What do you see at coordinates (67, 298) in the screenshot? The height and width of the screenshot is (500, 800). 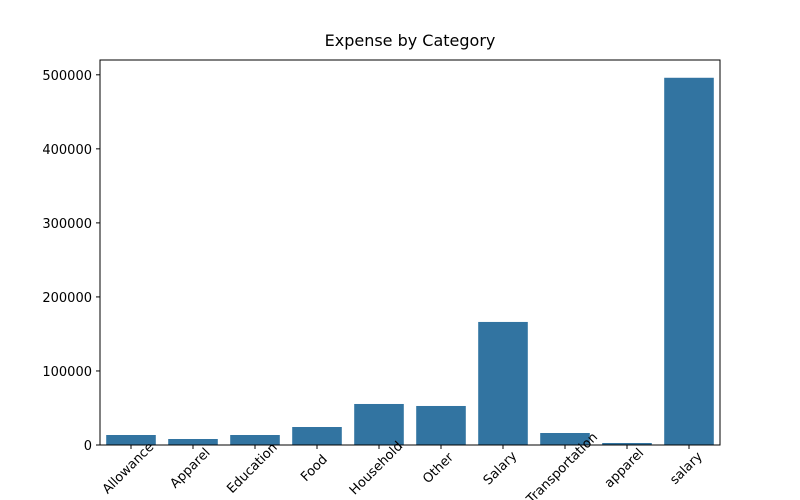 I see `y-tick-label: 200000` at bounding box center [67, 298].